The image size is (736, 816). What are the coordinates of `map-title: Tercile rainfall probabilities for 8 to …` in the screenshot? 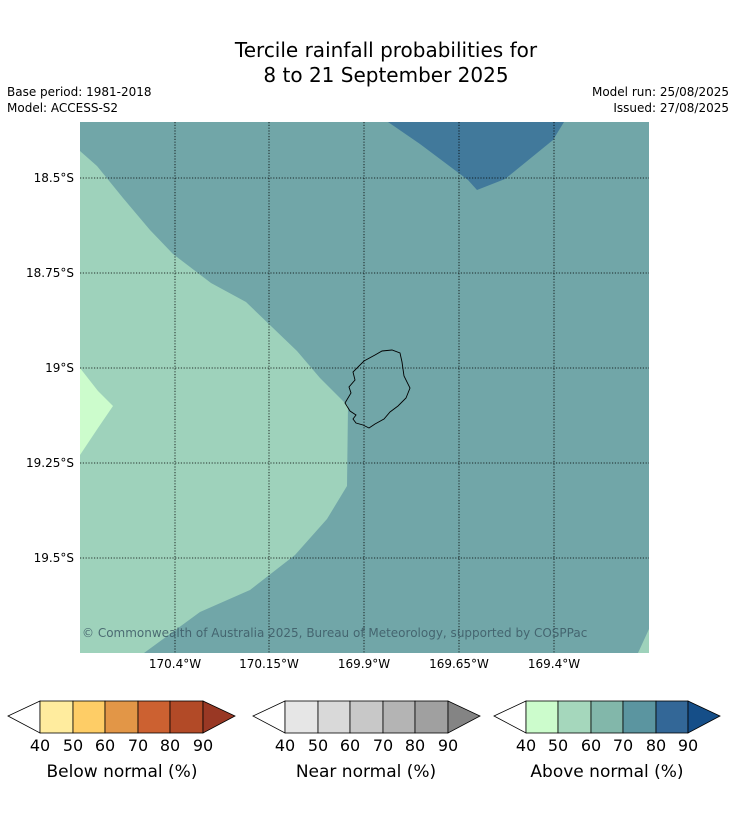 It's located at (368, 63).